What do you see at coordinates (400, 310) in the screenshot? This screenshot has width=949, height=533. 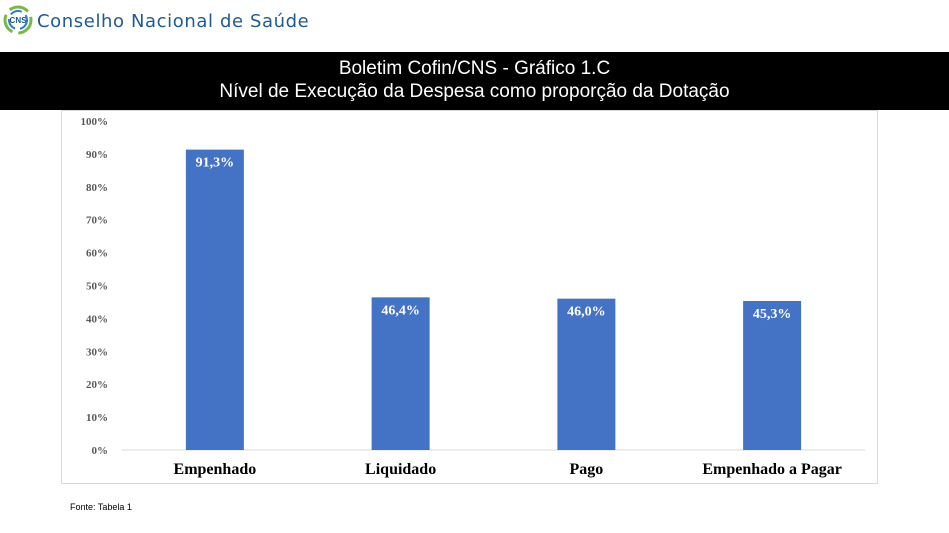 I see `data-label: 46,4%` at bounding box center [400, 310].